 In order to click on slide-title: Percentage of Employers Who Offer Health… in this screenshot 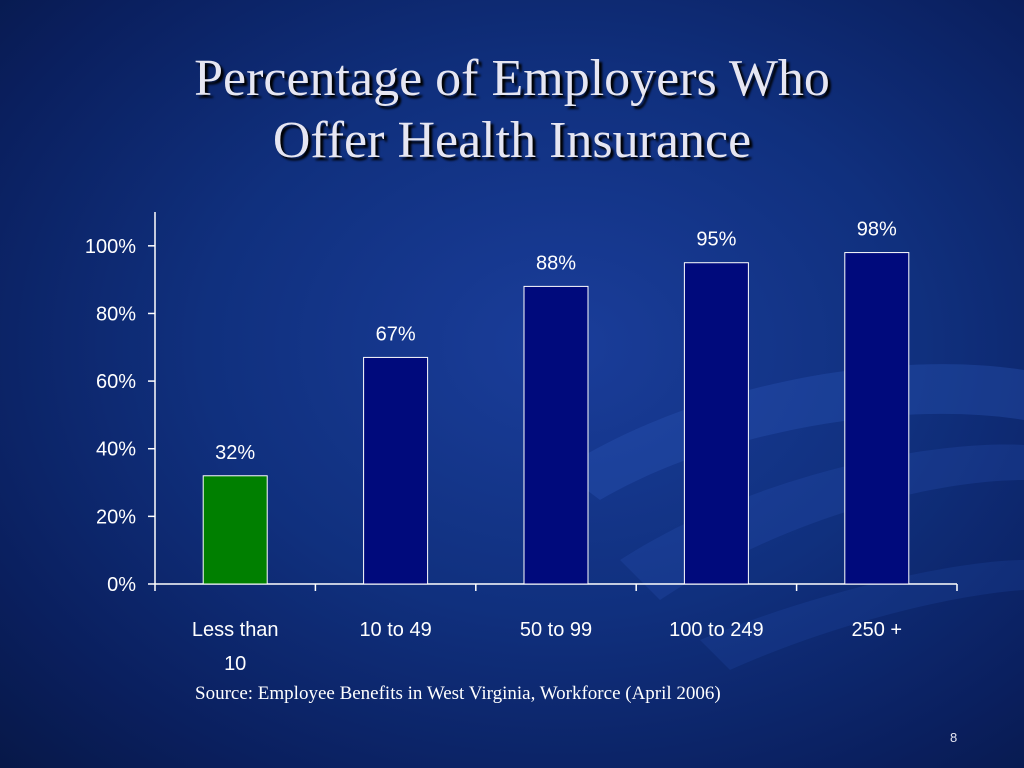, I will do `click(512, 109)`.